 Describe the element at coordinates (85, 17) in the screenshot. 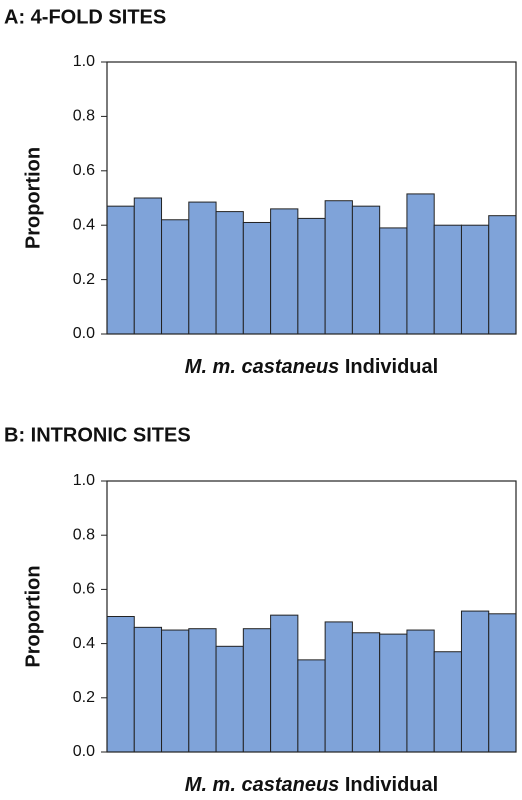

I see `chart-title: A: 4-FOLD SITES` at that location.